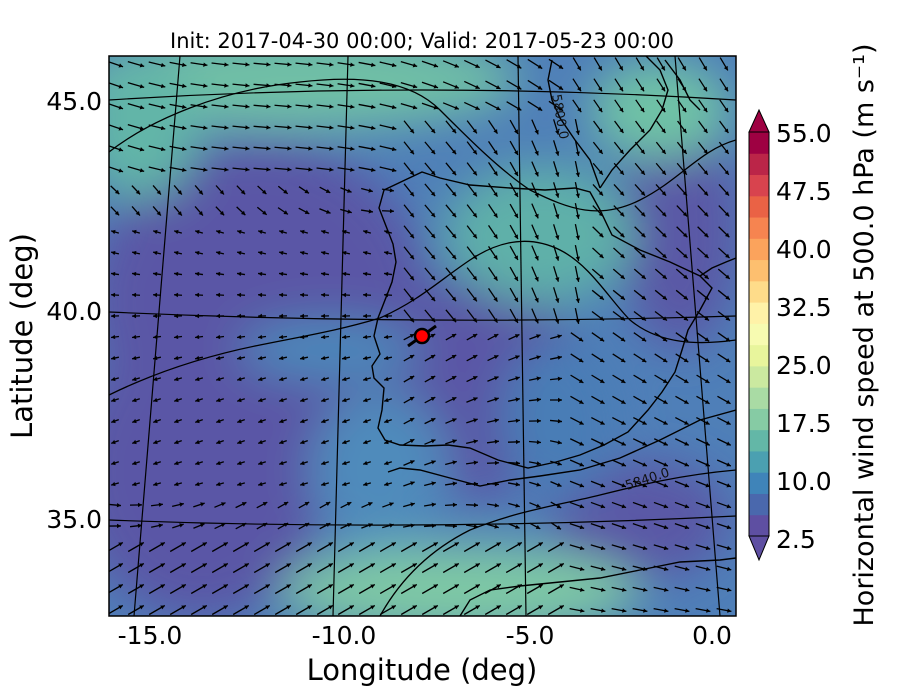 This screenshot has height=700, width=900. What do you see at coordinates (74, 101) in the screenshot?
I see `y-tick-label: 45.0` at bounding box center [74, 101].